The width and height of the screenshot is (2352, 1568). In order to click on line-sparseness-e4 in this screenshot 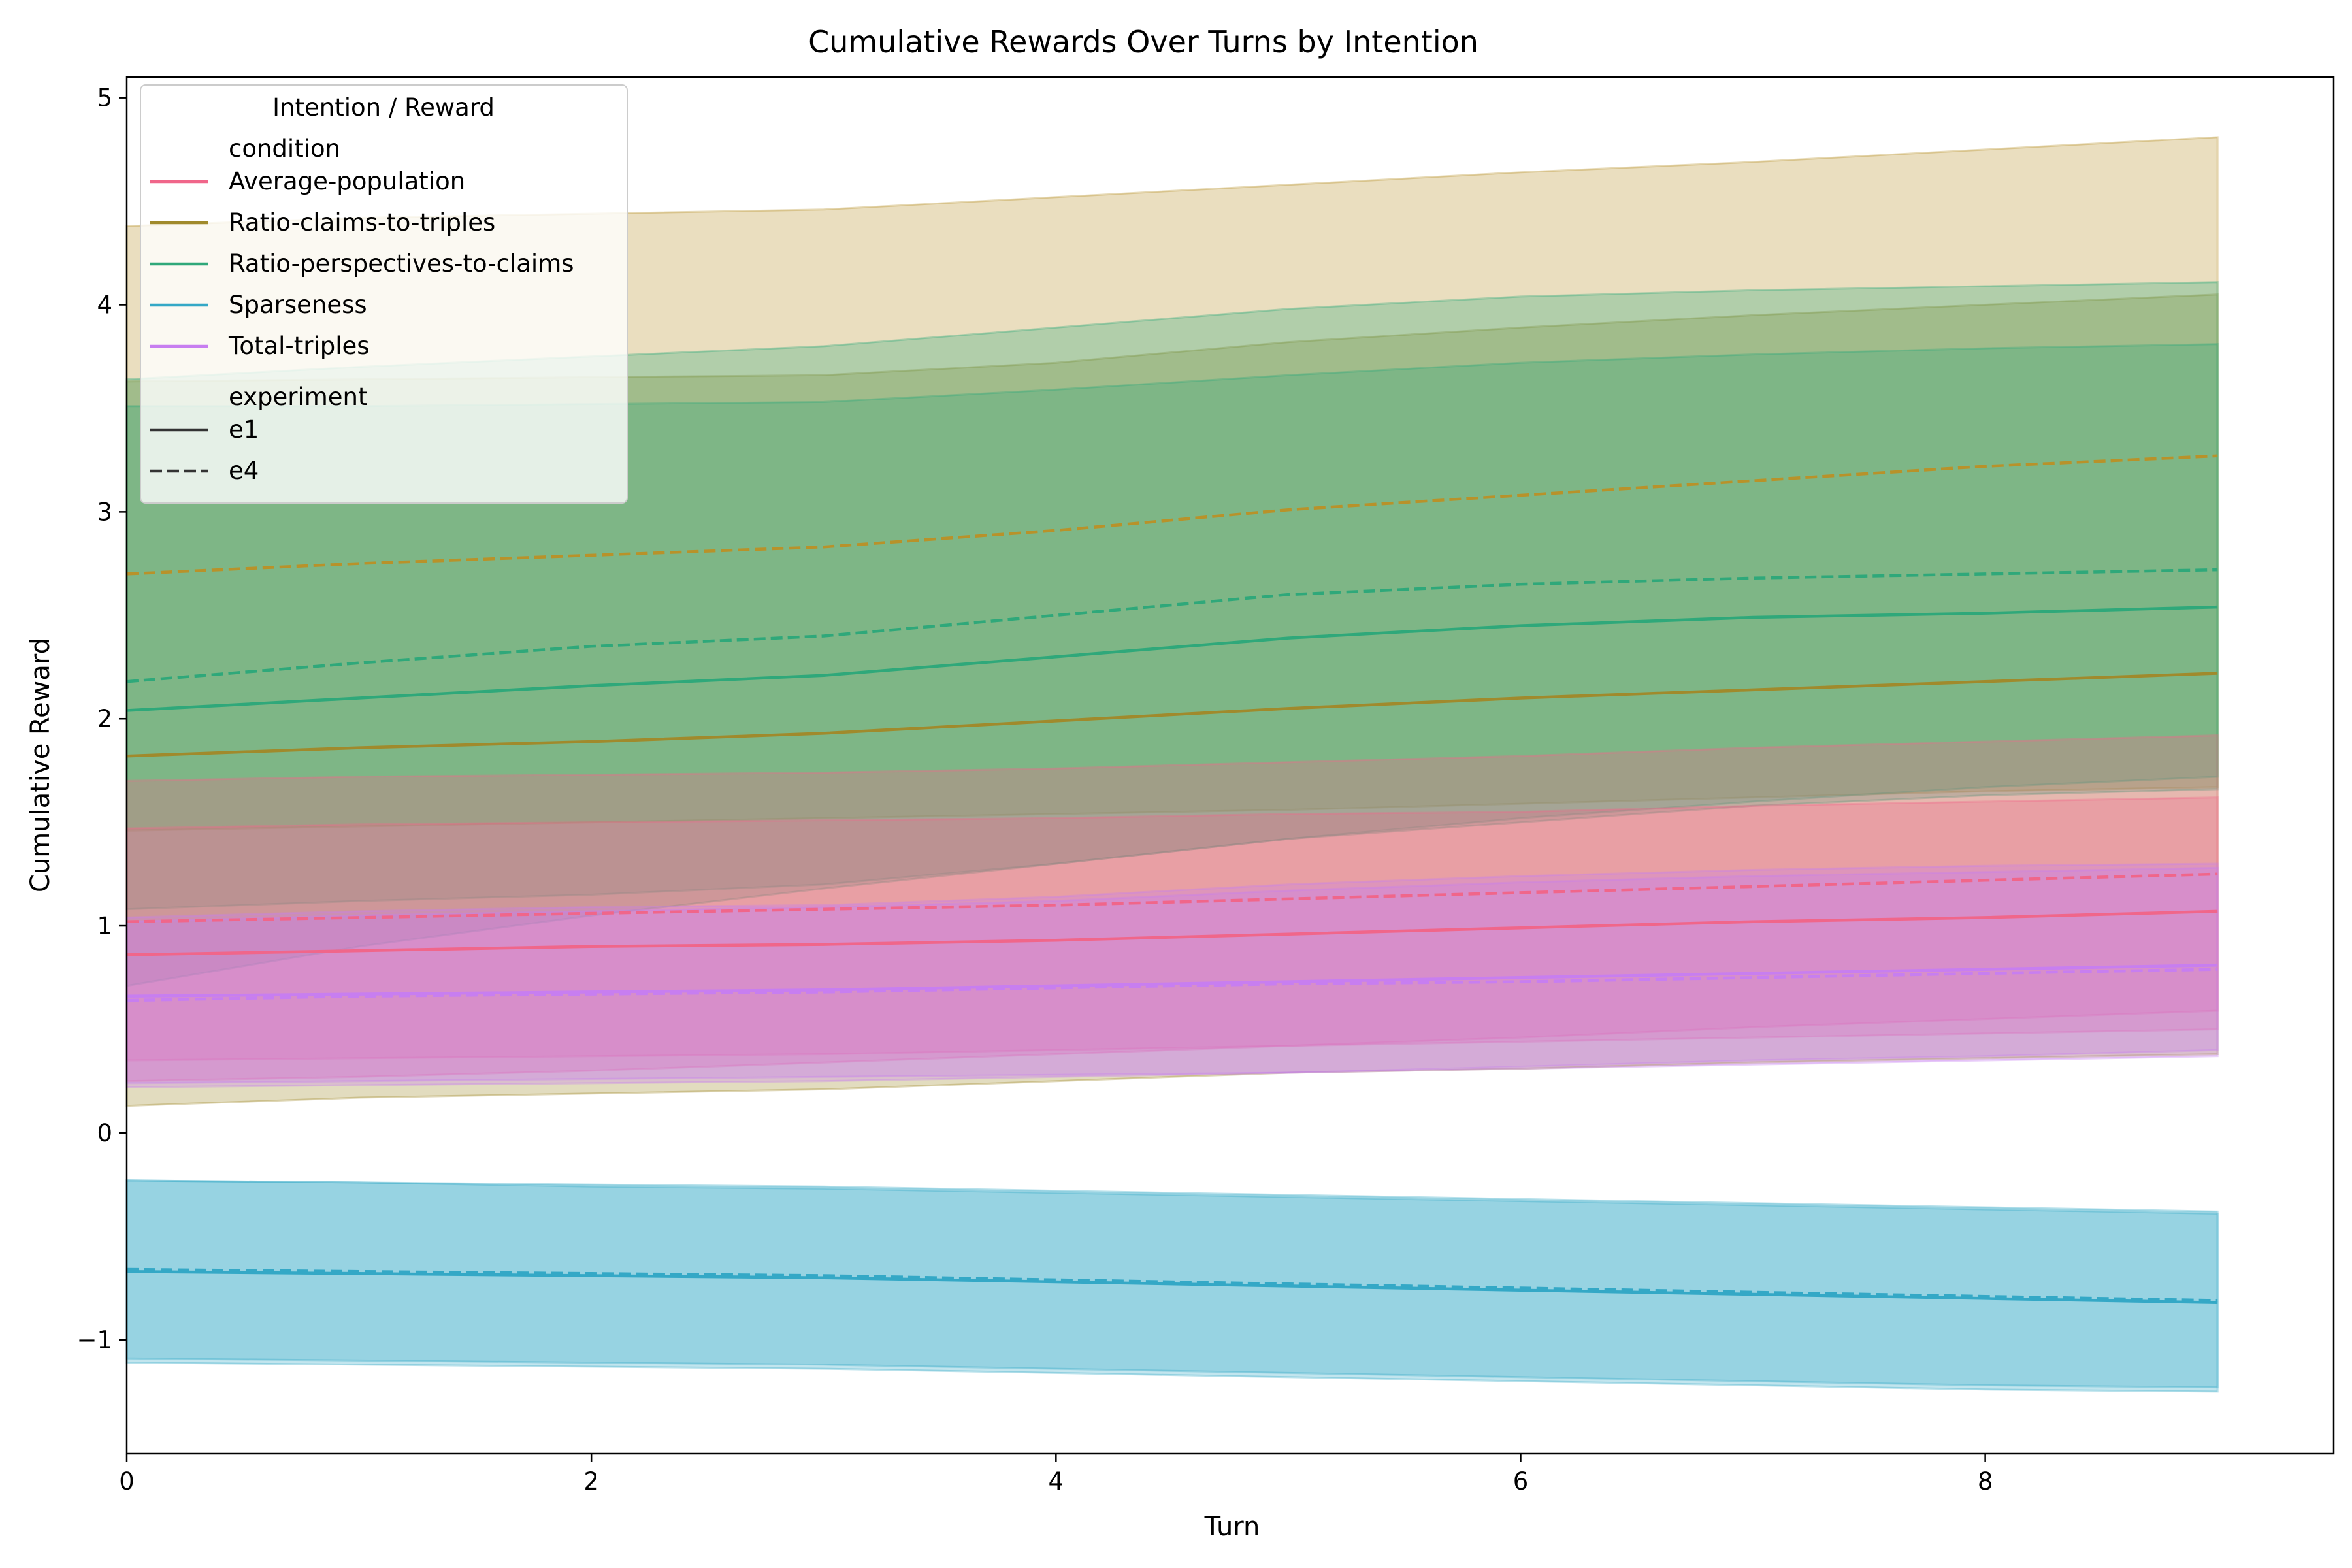, I will do `click(1172, 1284)`.